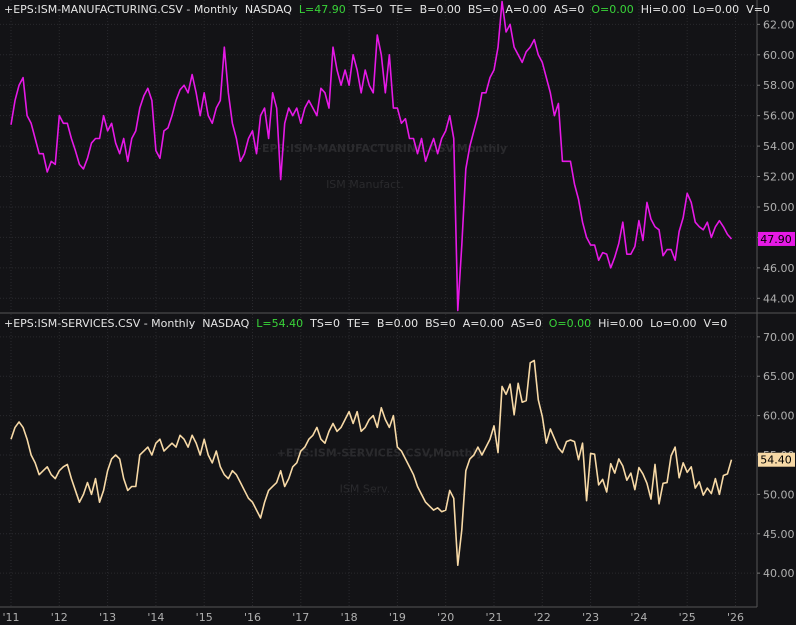 Image resolution: width=796 pixels, height=625 pixels. Describe the element at coordinates (445, 617) in the screenshot. I see `x-tick-label: '20` at that location.